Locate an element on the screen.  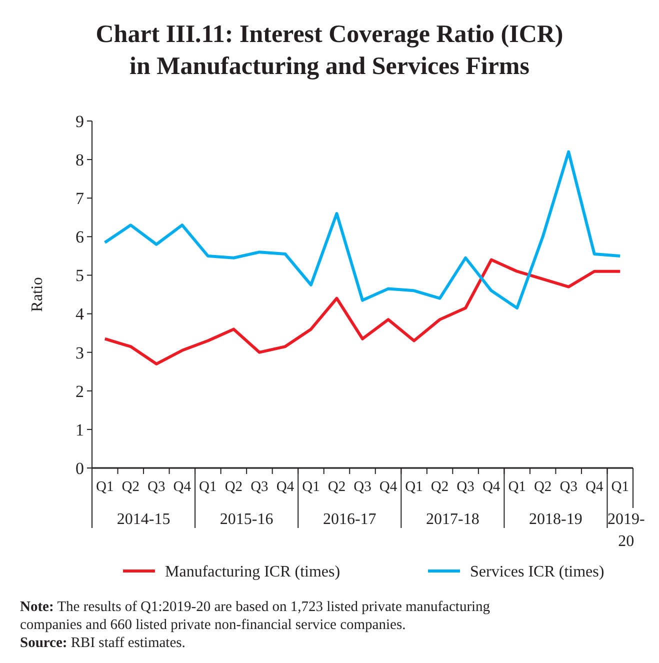
y-tick-label: 8 is located at coordinates (80, 160).